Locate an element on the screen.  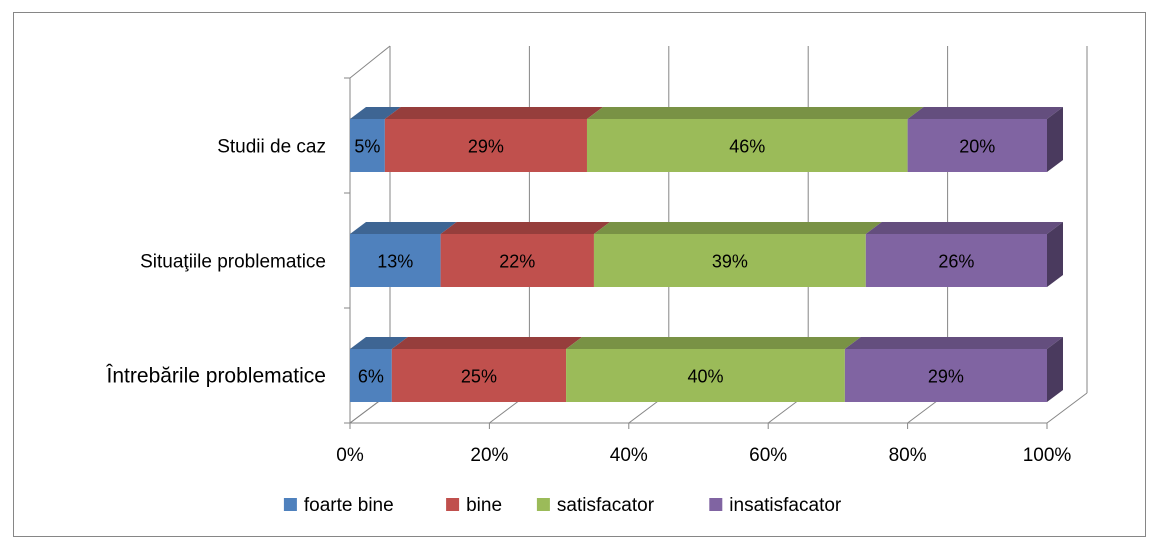
data-label: 13% is located at coordinates (395, 262).